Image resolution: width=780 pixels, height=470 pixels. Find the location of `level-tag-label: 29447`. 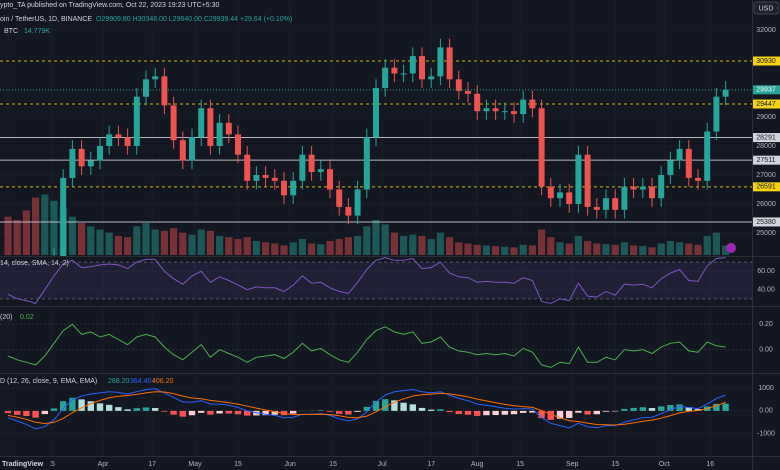

level-tag-label: 29447 is located at coordinates (766, 104).